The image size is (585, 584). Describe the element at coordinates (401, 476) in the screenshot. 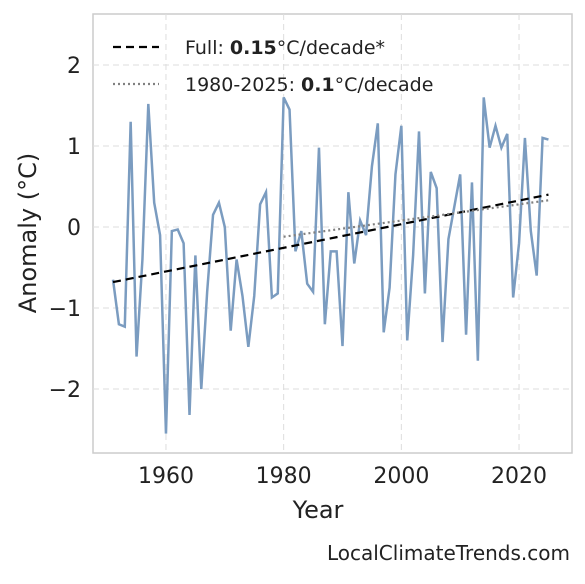

I see `x-tick-label: 2000` at that location.